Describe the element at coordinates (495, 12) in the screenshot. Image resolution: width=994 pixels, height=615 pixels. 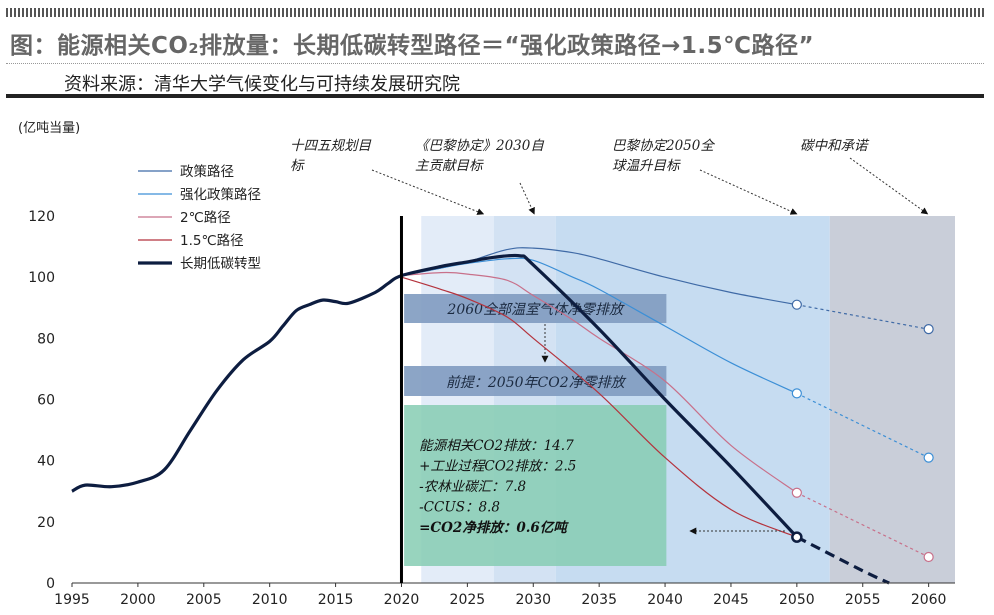
I see `header-stripe` at that location.